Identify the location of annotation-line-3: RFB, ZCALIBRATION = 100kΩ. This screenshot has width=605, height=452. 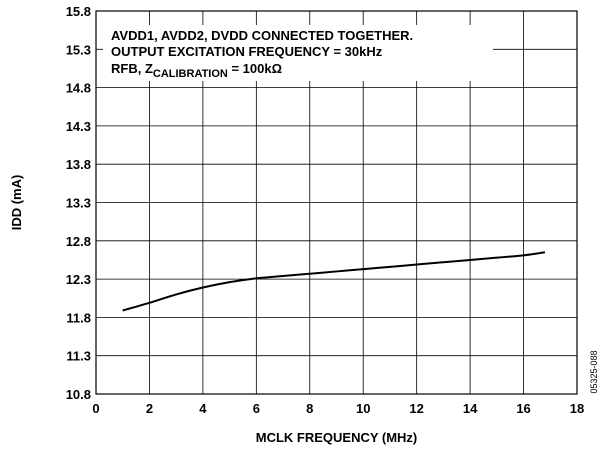
(196, 70).